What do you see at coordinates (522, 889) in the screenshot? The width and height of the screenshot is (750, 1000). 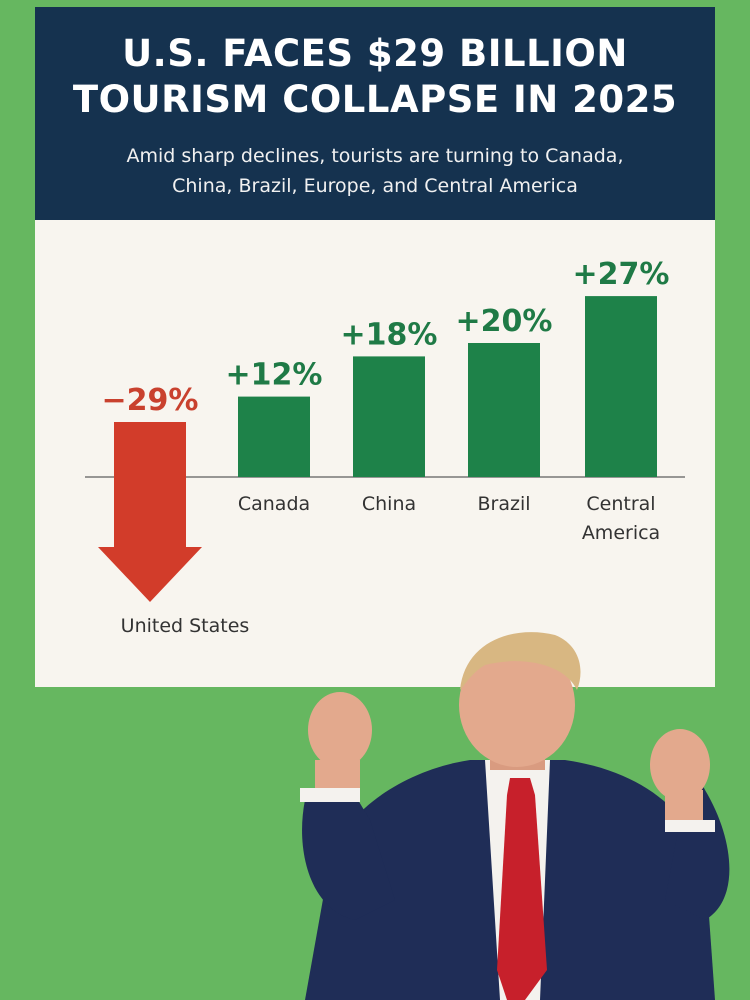 I see `tie` at bounding box center [522, 889].